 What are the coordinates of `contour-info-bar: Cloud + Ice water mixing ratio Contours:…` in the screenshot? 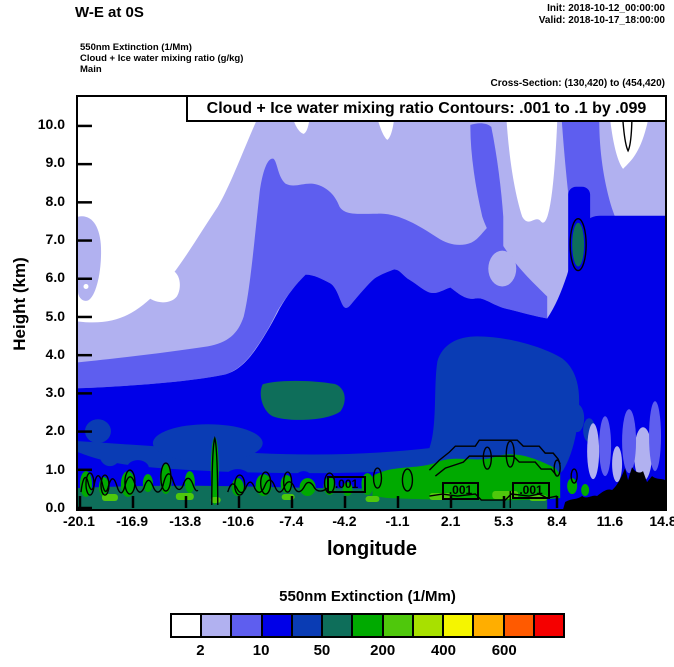 It's located at (426, 108).